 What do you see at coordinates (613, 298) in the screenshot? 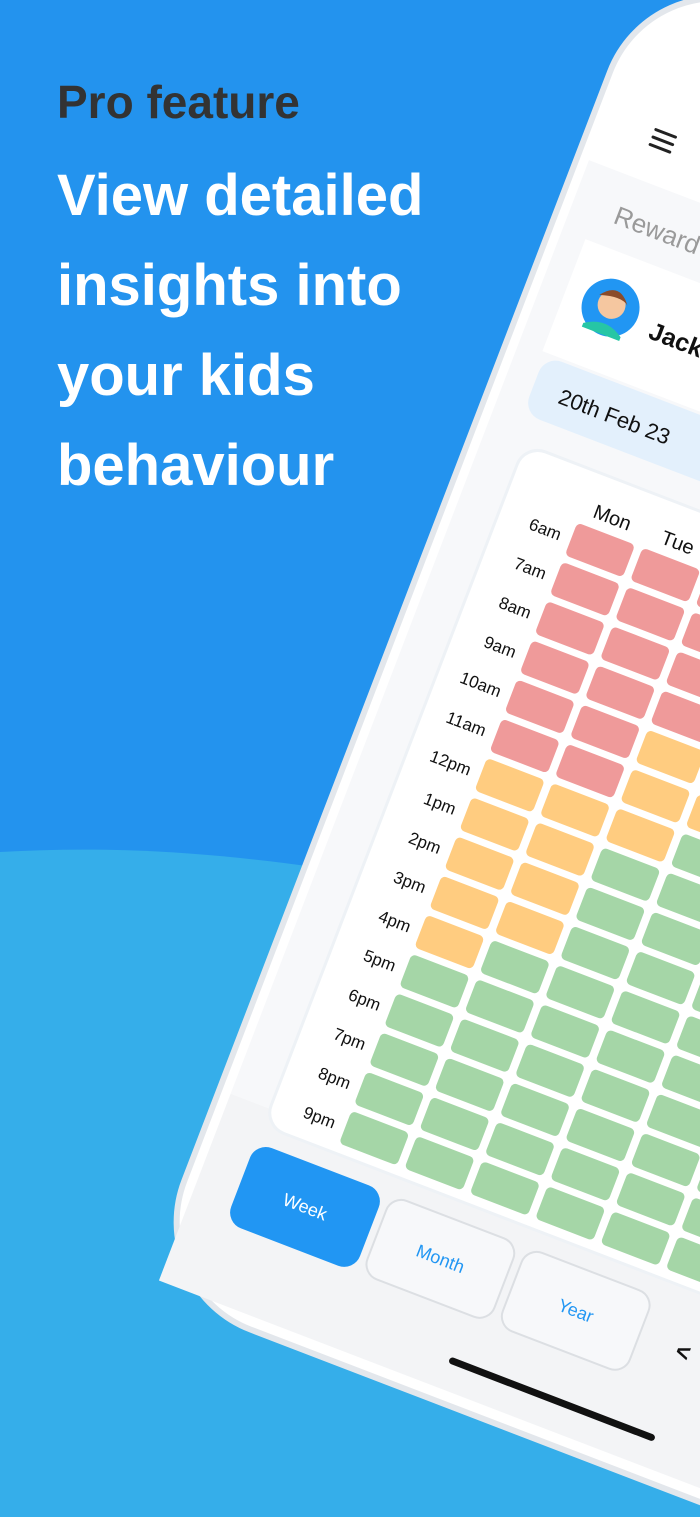
I see `avatar-hair` at bounding box center [613, 298].